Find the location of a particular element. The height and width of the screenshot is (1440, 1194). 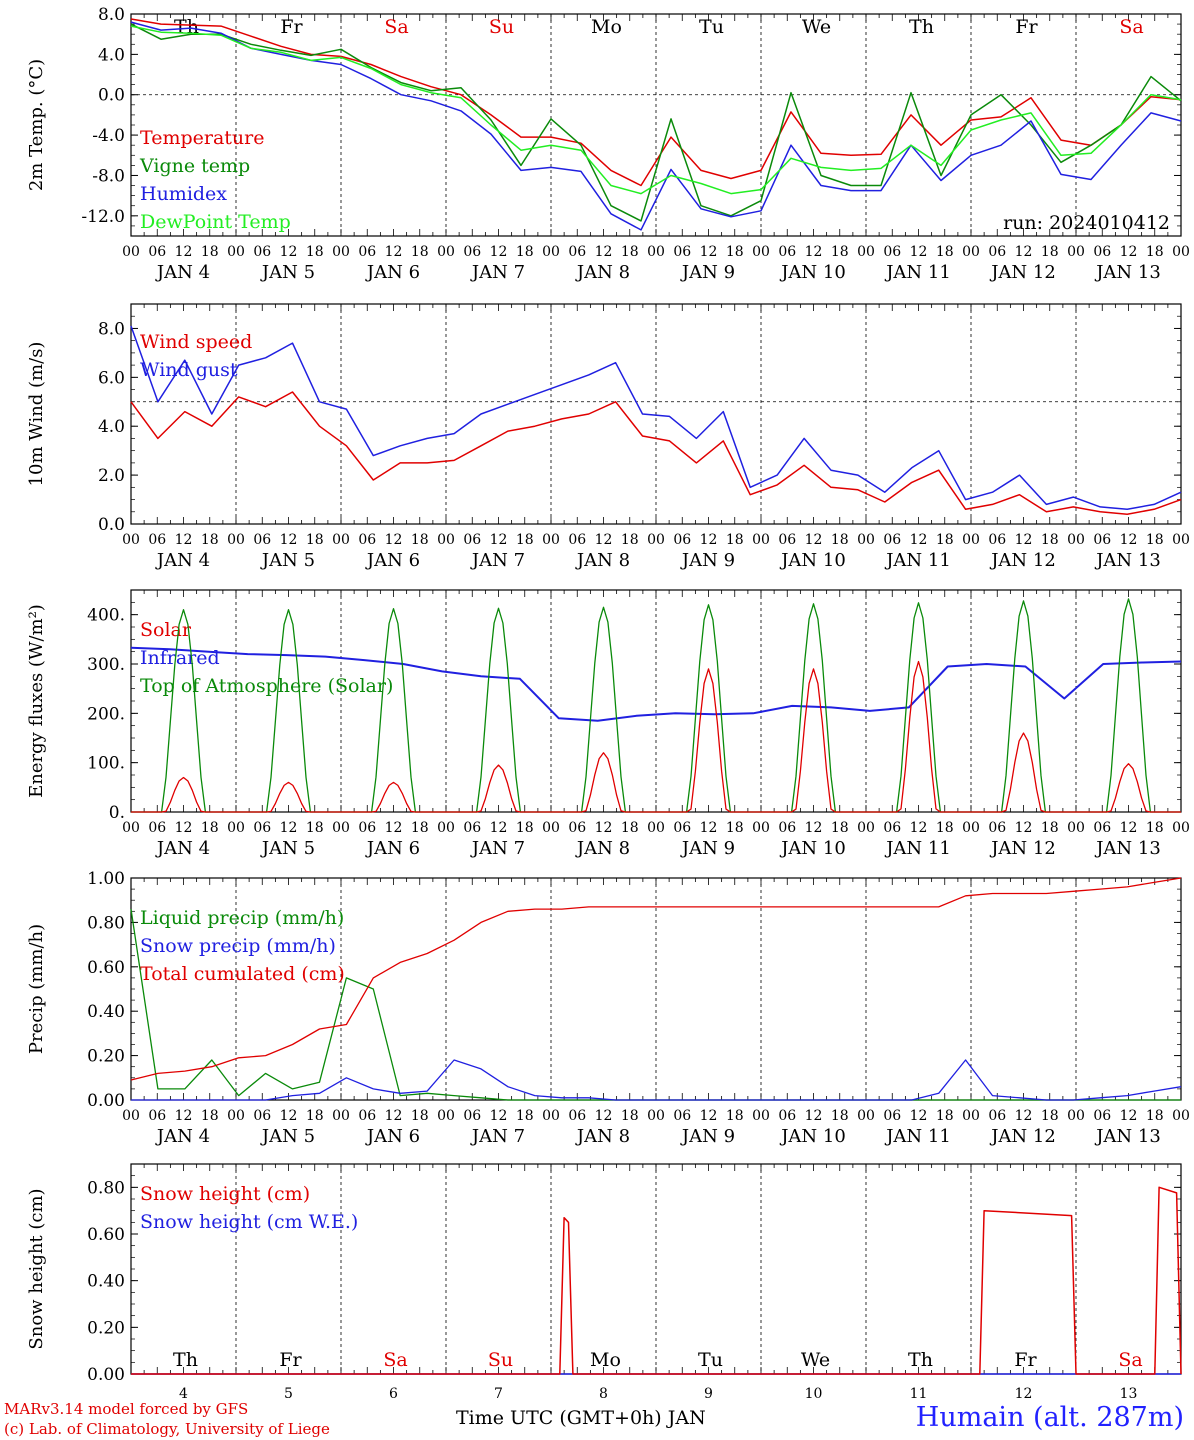

y-axis-label: 2m Temp. (°C) is located at coordinates (36, 125).